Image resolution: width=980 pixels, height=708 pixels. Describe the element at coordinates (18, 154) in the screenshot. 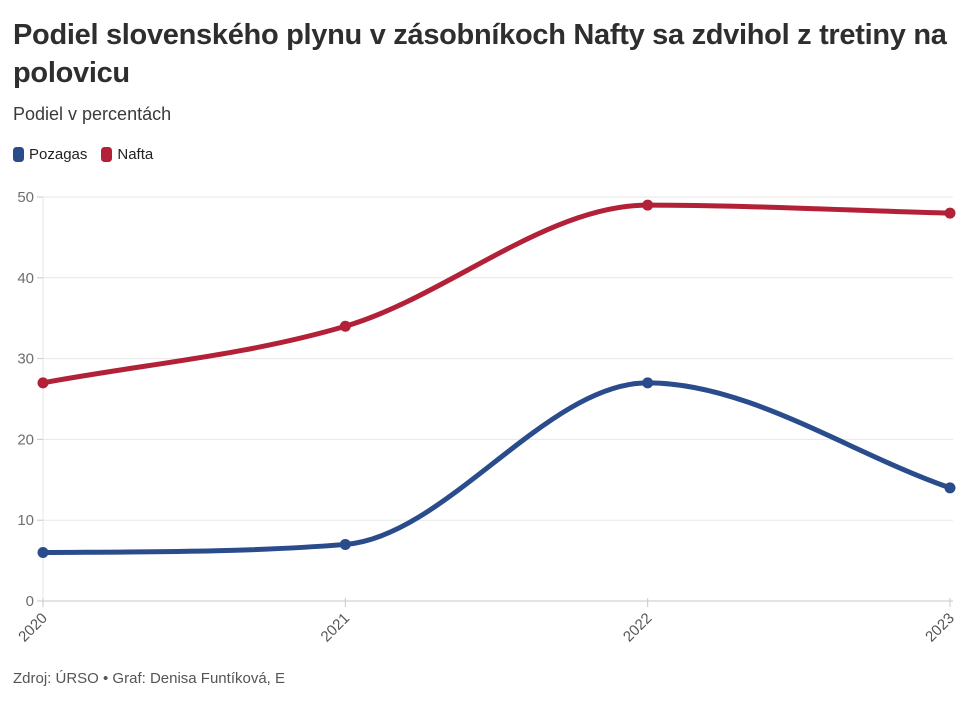

I see `pozagas-swatch-icon` at that location.